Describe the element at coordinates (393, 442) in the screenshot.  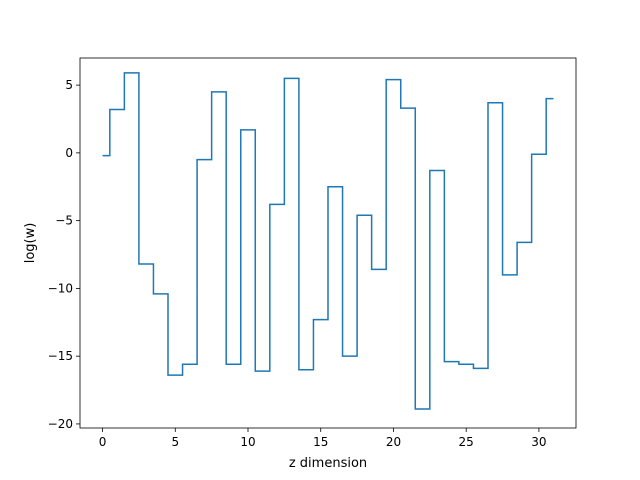
I see `x-tick-label: 20` at that location.